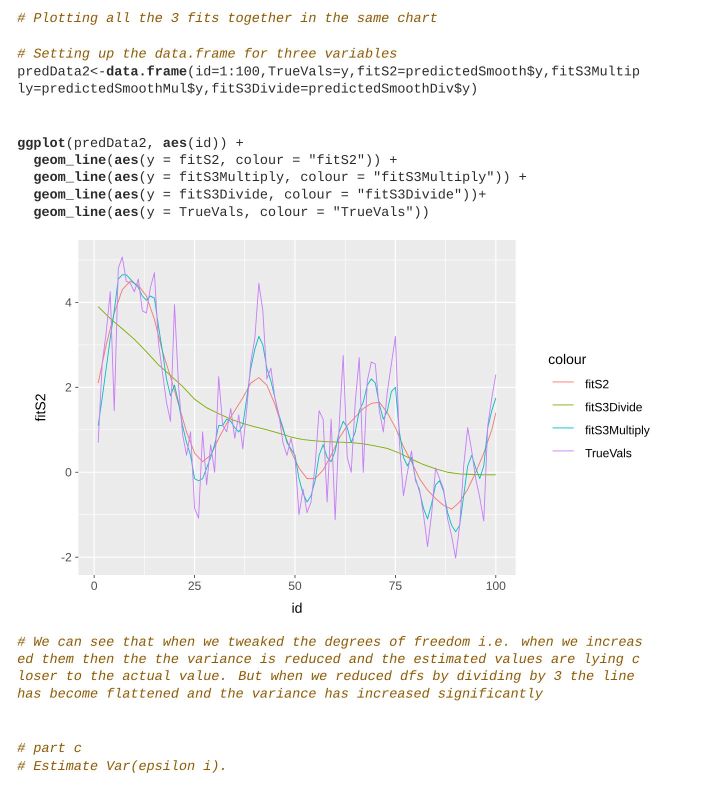 The width and height of the screenshot is (708, 793). I want to click on text: loser to the actual value. But when we reduced dfs by dividing by 3 the line, so click(327, 676).